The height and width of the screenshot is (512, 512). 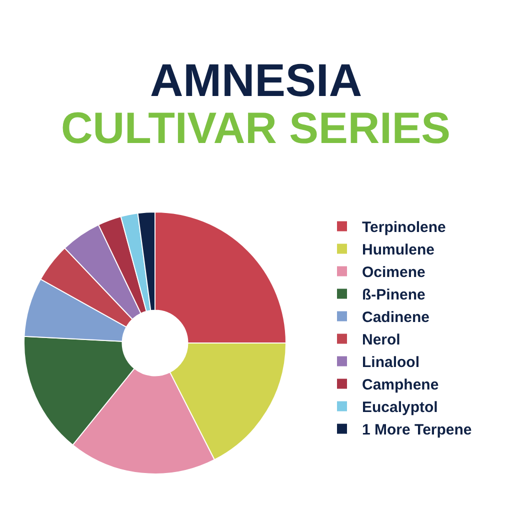 What do you see at coordinates (400, 407) in the screenshot?
I see `legend-label: Eucalyptol` at bounding box center [400, 407].